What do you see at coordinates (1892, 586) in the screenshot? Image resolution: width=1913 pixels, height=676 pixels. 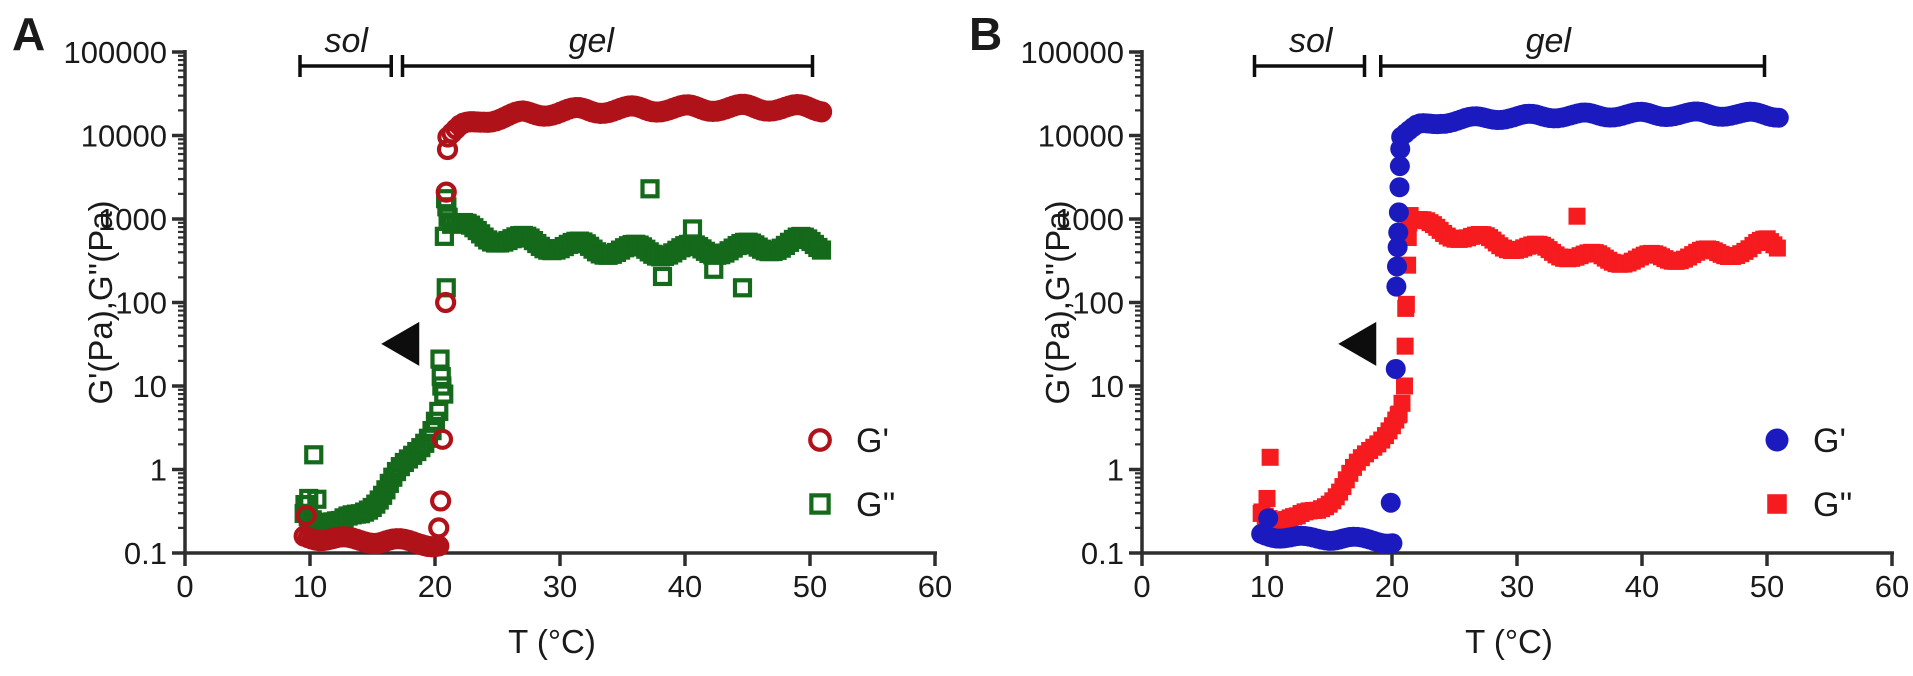 I see `x-tick-label: 60` at bounding box center [1892, 586].